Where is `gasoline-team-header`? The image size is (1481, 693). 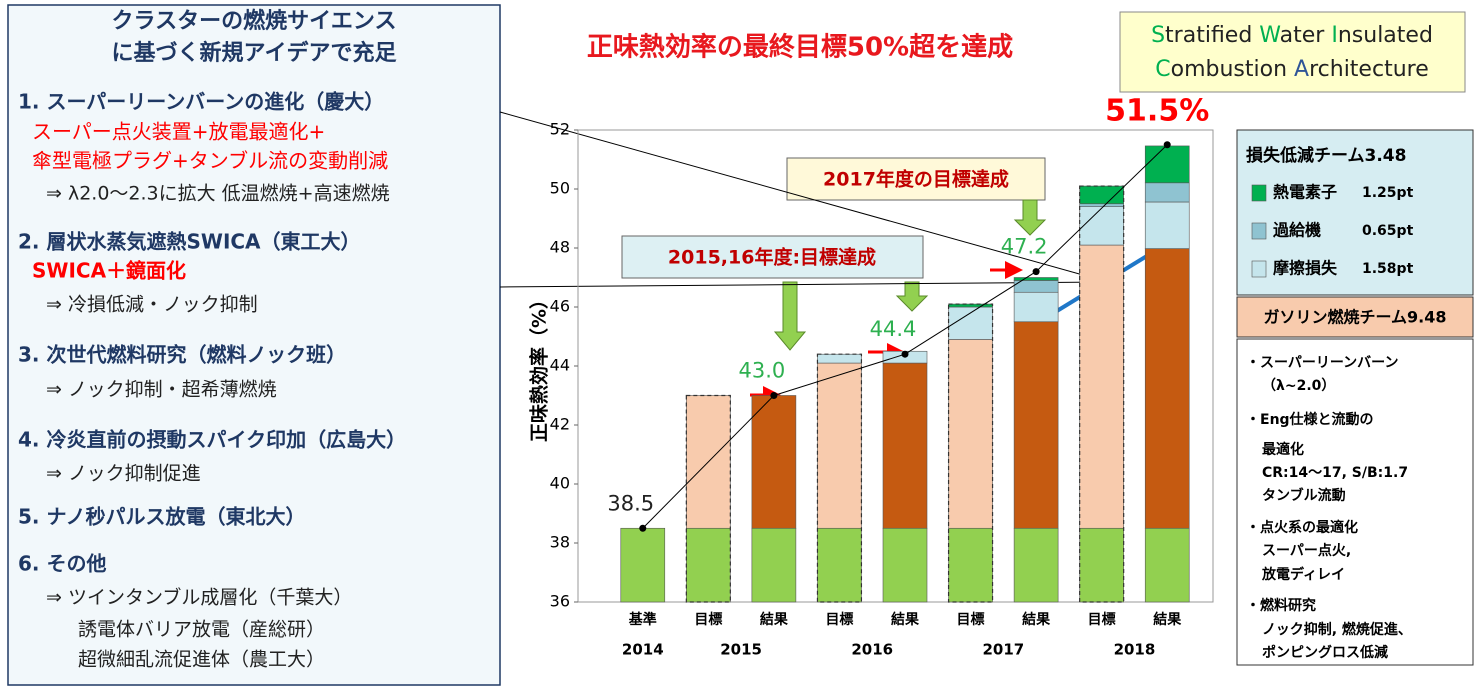
gasoline-team-header is located at coordinates (1355, 317).